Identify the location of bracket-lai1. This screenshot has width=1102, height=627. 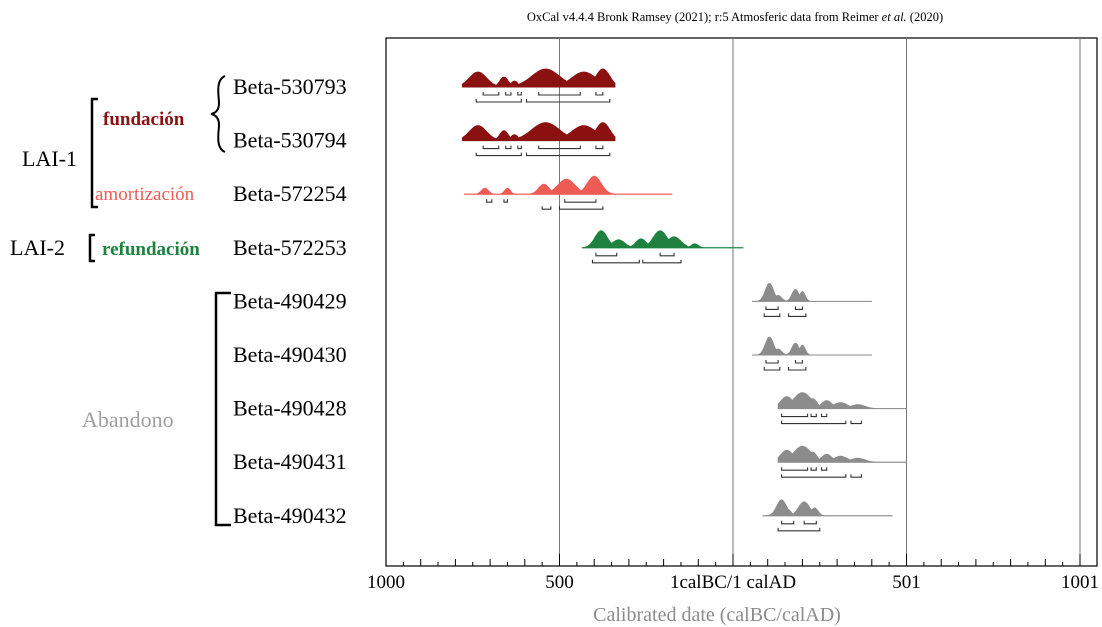
(94, 153).